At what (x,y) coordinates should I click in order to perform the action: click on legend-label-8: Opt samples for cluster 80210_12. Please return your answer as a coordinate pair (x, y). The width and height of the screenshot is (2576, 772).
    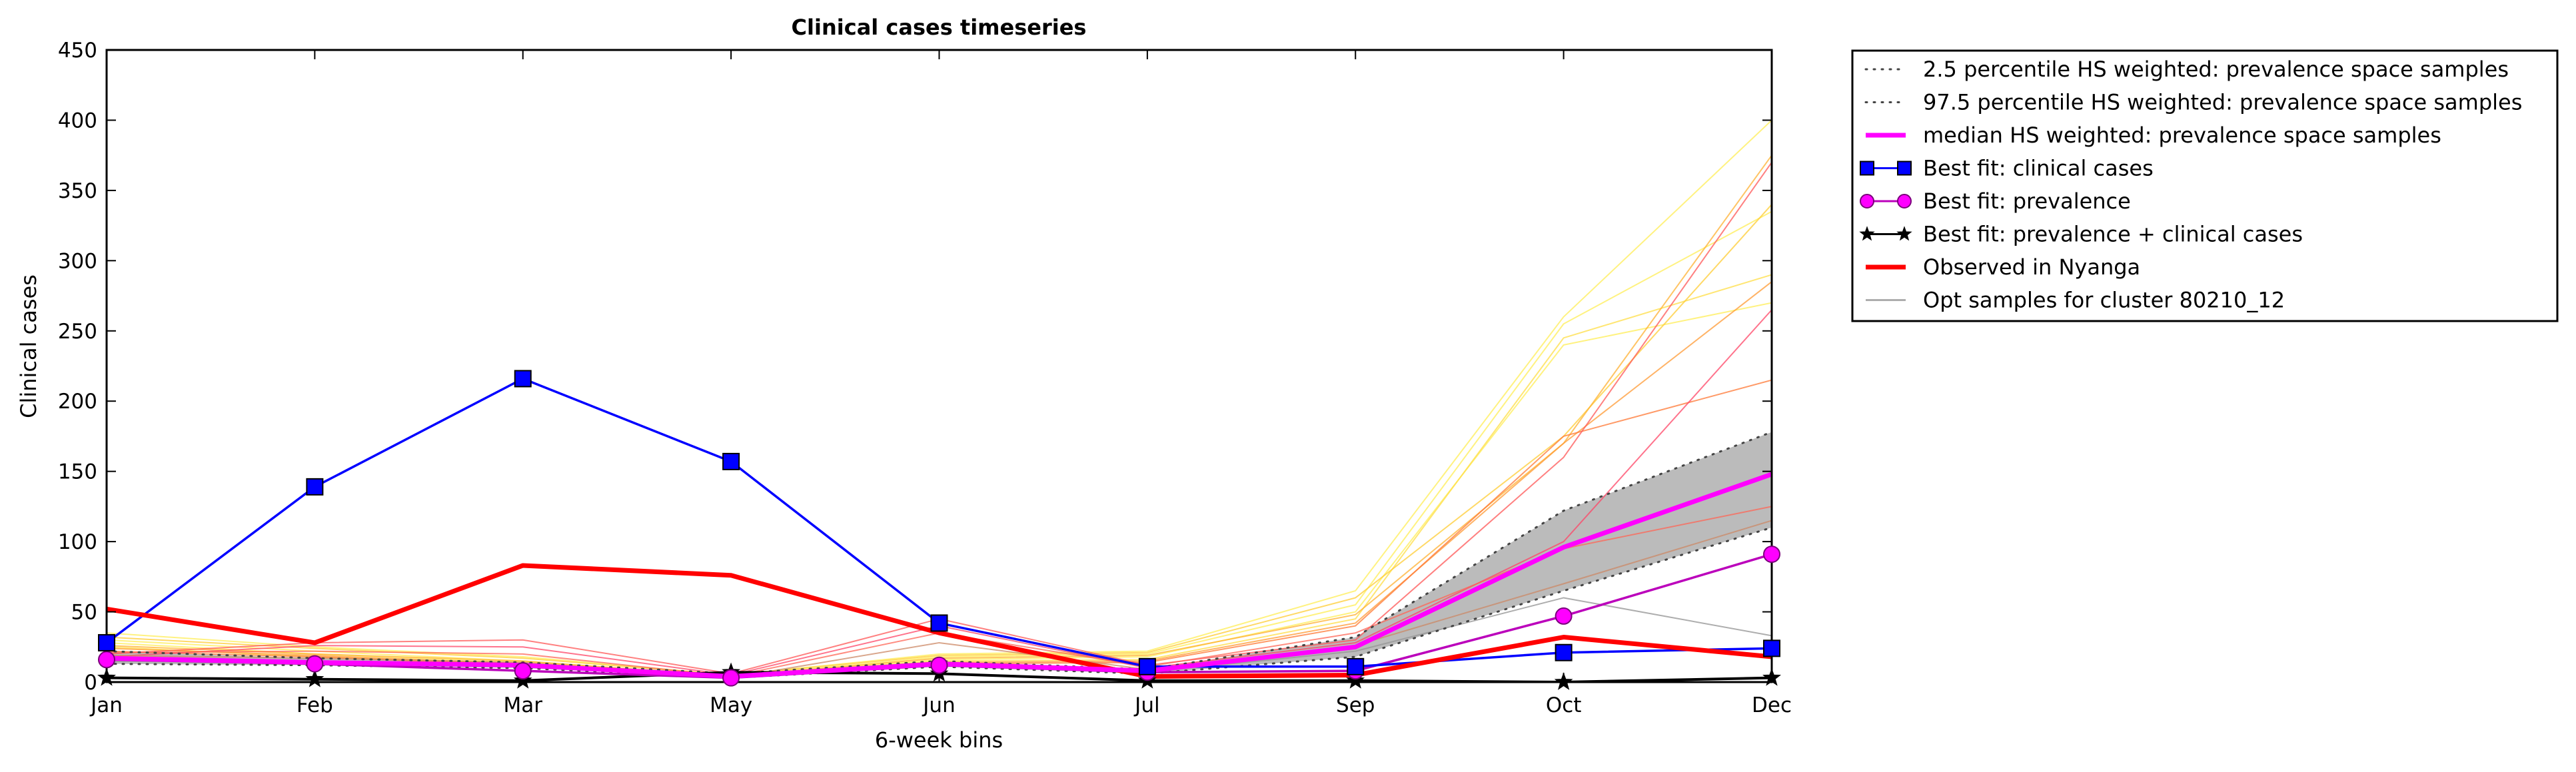
    Looking at the image, I should click on (2104, 300).